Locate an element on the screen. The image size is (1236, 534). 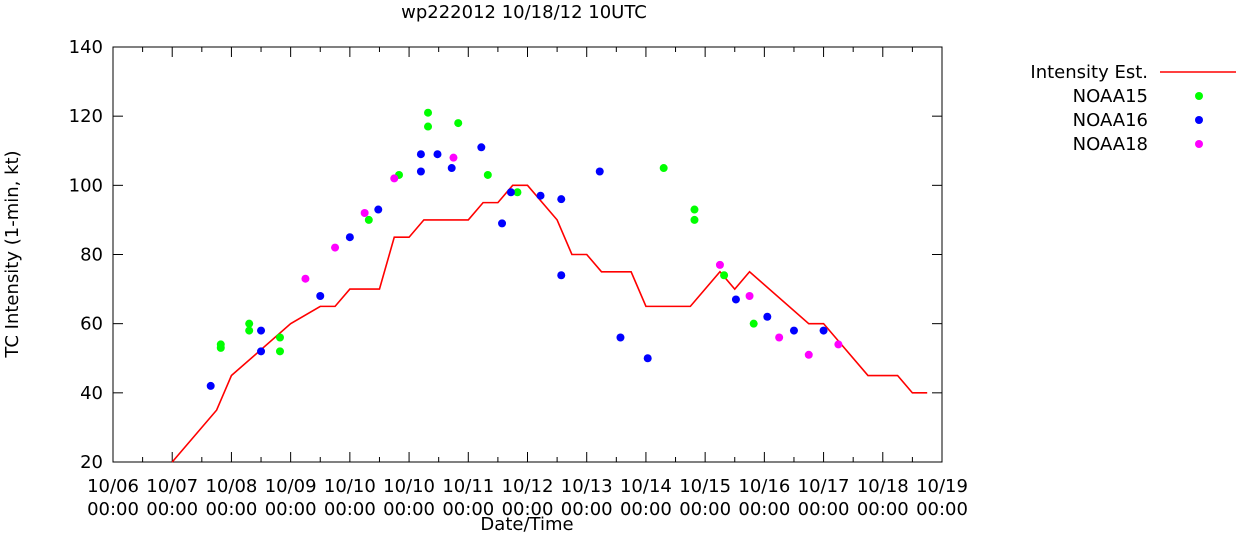
y-tick-label: 40 is located at coordinates (91, 393).